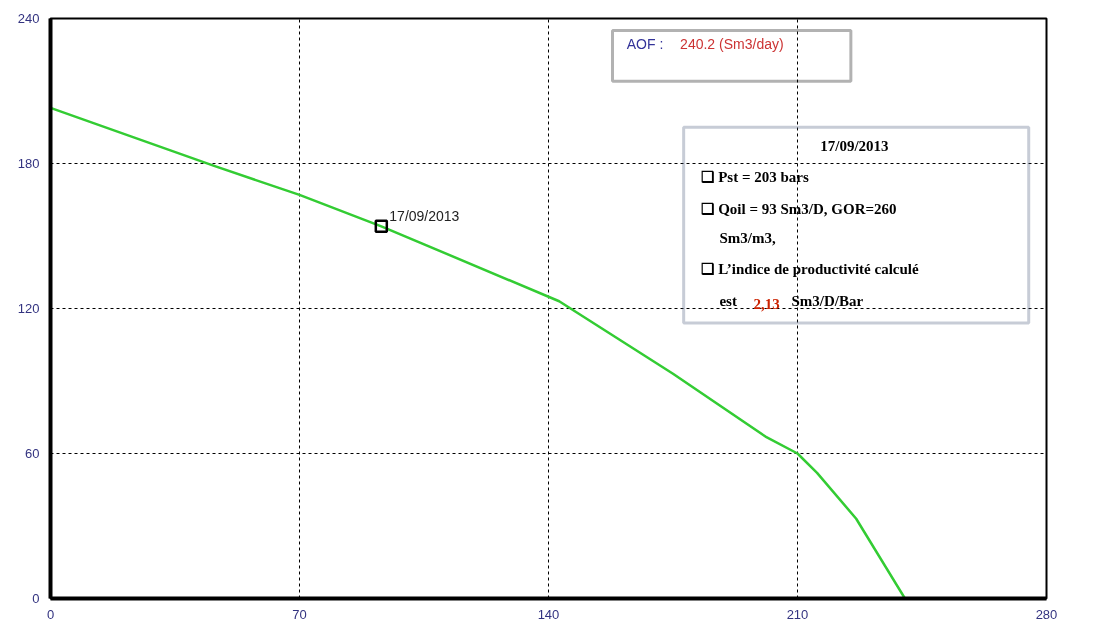  I want to click on annotation: 240.2 (Sm3/day), so click(732, 44).